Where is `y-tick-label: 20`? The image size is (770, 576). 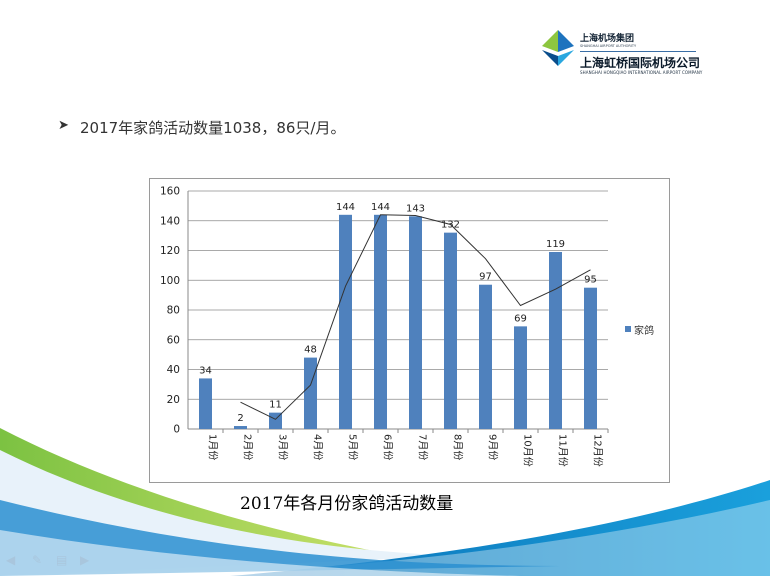
y-tick-label: 20 is located at coordinates (173, 400).